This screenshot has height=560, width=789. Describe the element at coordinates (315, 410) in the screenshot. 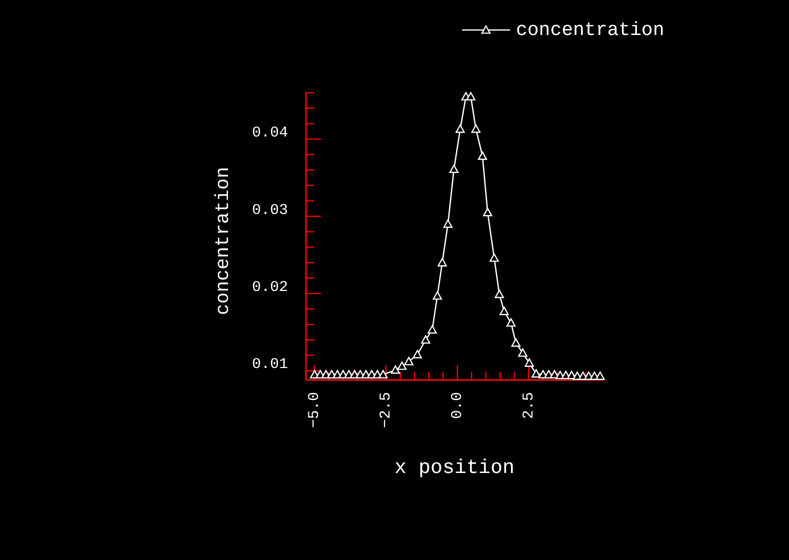

I see `x-tick-label: −5.0` at that location.